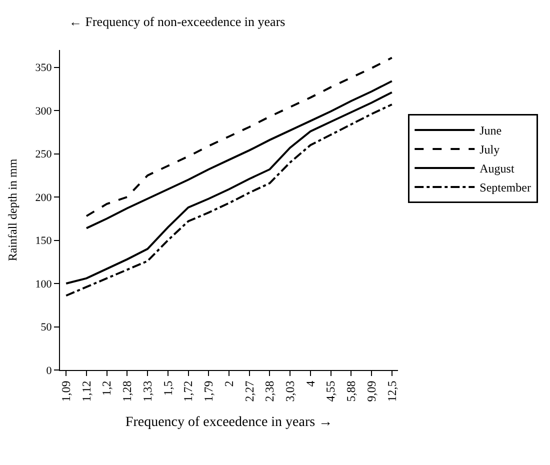 The width and height of the screenshot is (550, 465). What do you see at coordinates (289, 391) in the screenshot?
I see `x-tick-label: 3,03` at bounding box center [289, 391].